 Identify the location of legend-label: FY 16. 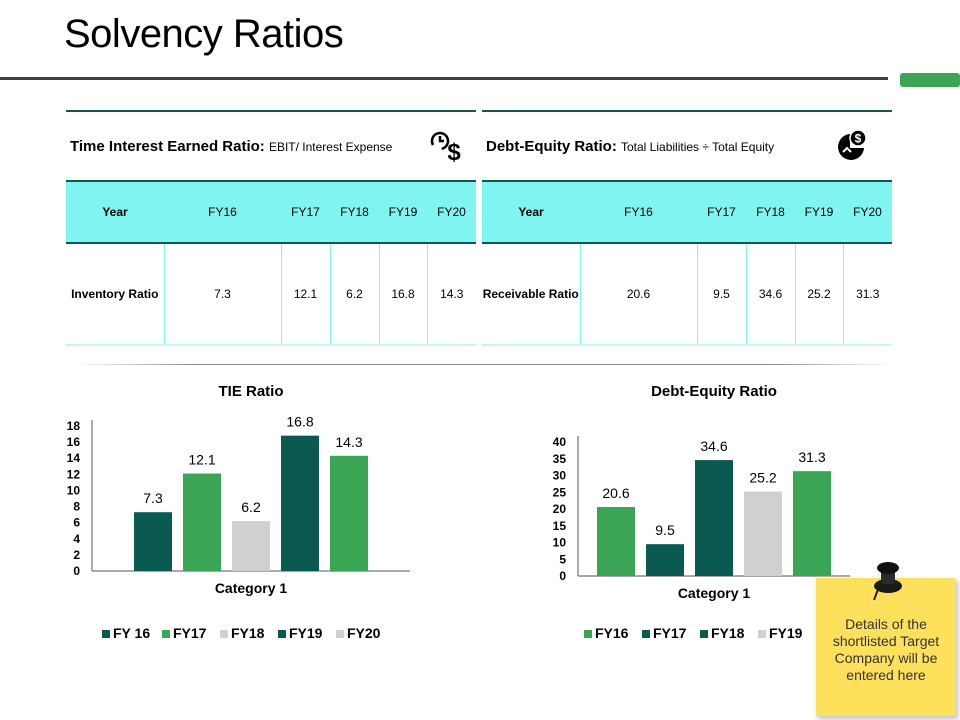
(131, 633).